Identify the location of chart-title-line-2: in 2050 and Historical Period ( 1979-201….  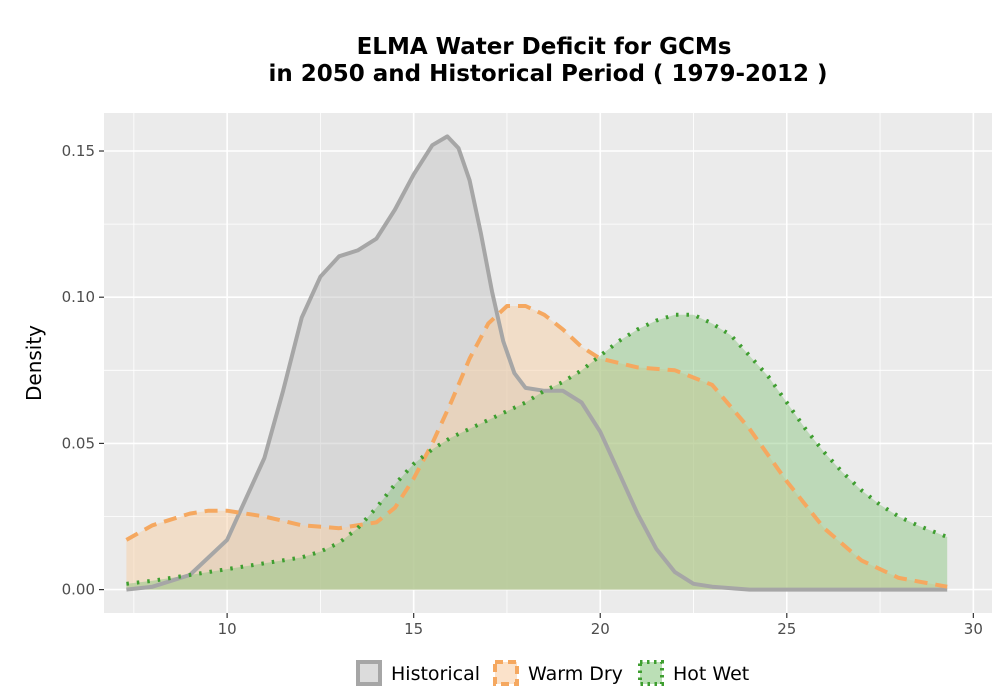
(547, 74).